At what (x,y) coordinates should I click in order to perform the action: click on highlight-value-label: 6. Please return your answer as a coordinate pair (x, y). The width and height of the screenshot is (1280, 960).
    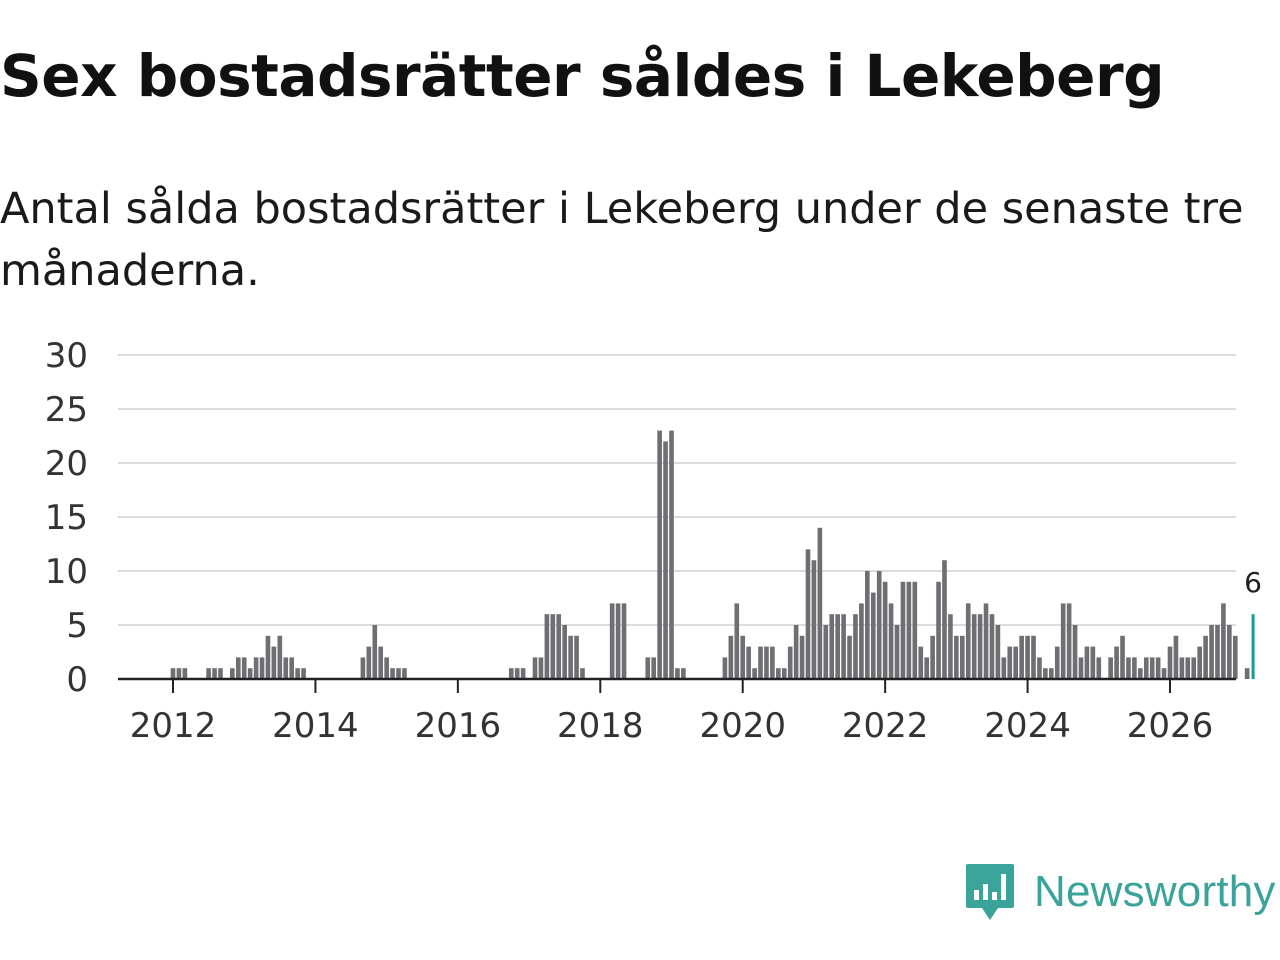
    Looking at the image, I should click on (1253, 582).